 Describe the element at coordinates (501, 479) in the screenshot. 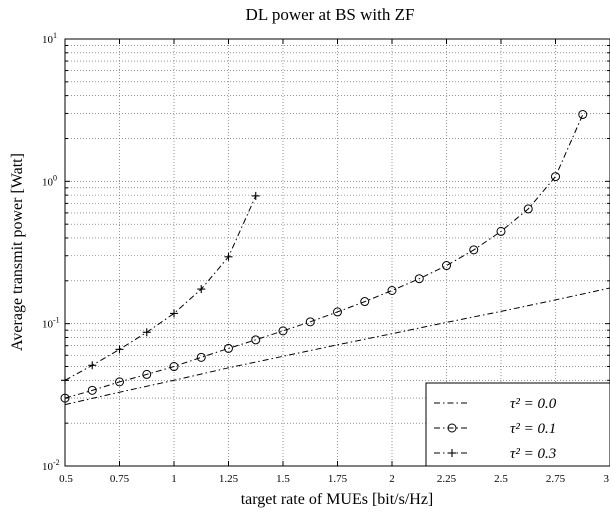

I see `x-tick-label: 2.5` at that location.